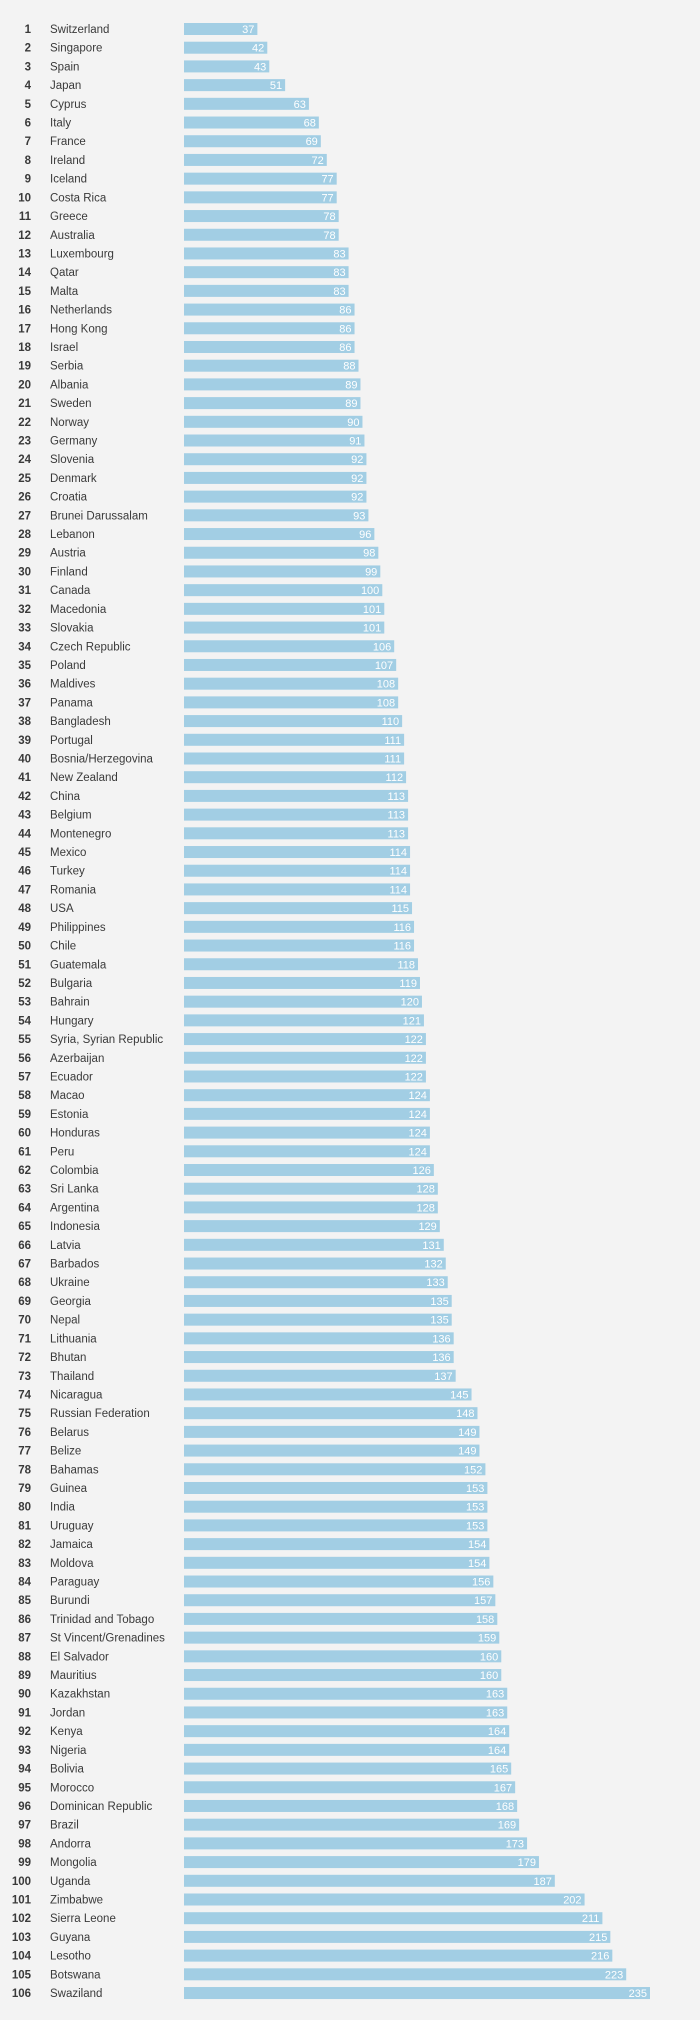  Describe the element at coordinates (78, 610) in the screenshot. I see `country-label: Macedonia` at that location.